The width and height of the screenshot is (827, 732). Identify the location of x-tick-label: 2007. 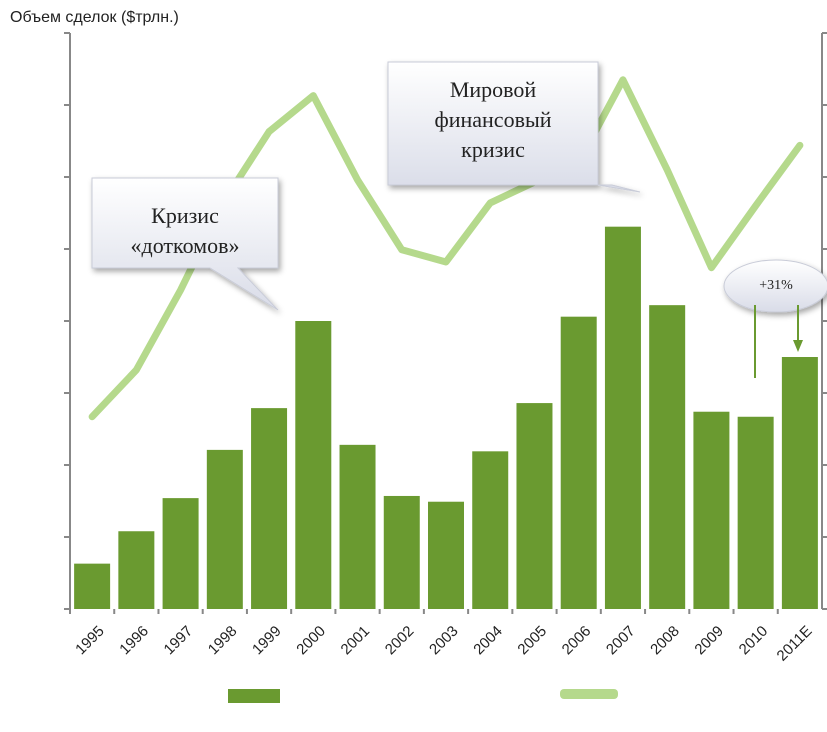
(621, 641).